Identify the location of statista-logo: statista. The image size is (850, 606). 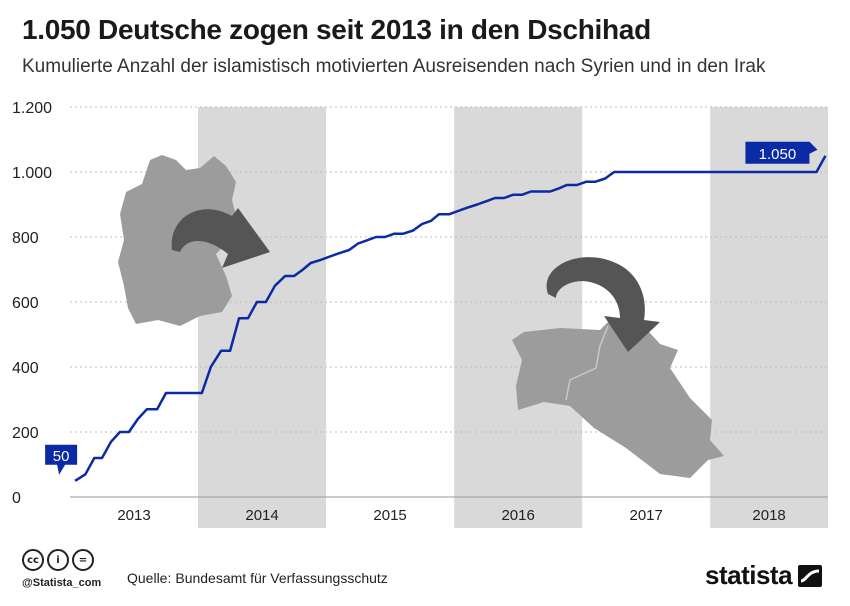
(764, 575).